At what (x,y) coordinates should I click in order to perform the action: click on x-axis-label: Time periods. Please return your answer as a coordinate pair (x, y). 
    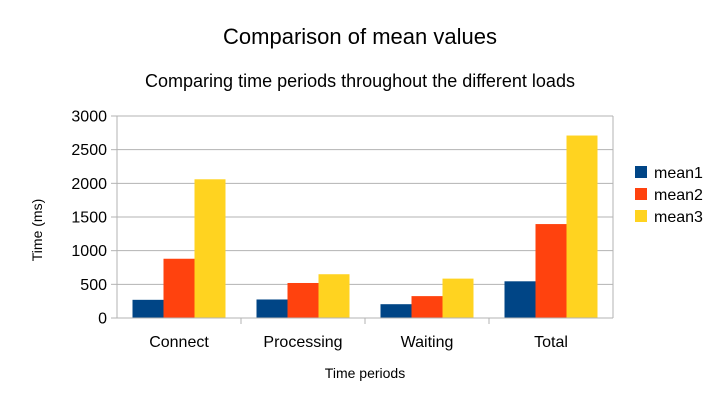
    Looking at the image, I should click on (365, 373).